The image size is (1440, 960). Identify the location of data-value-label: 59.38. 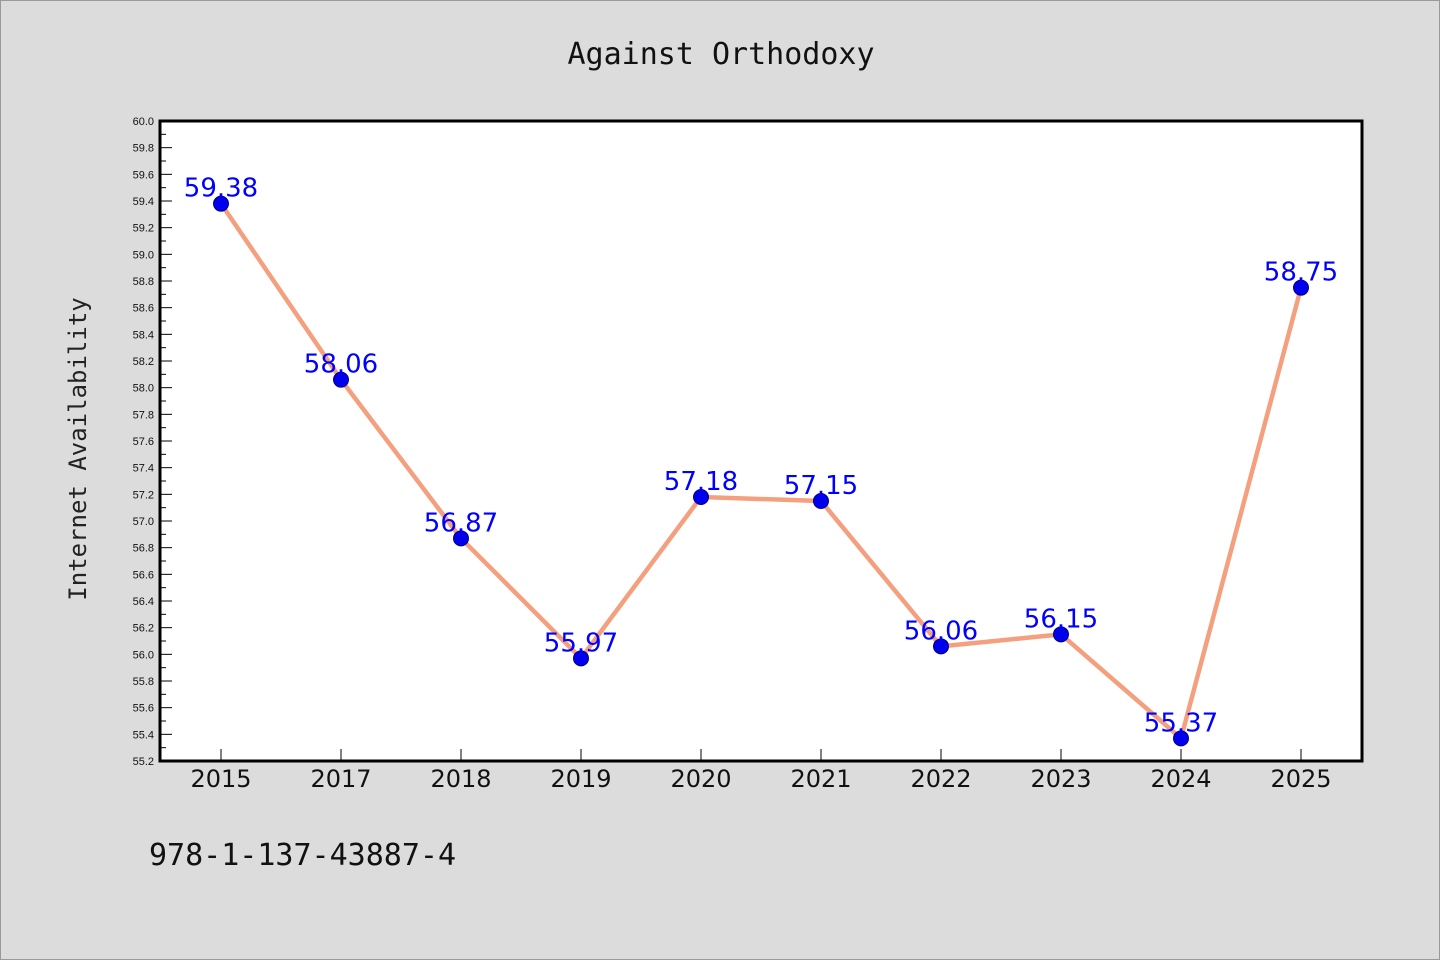
(221, 189).